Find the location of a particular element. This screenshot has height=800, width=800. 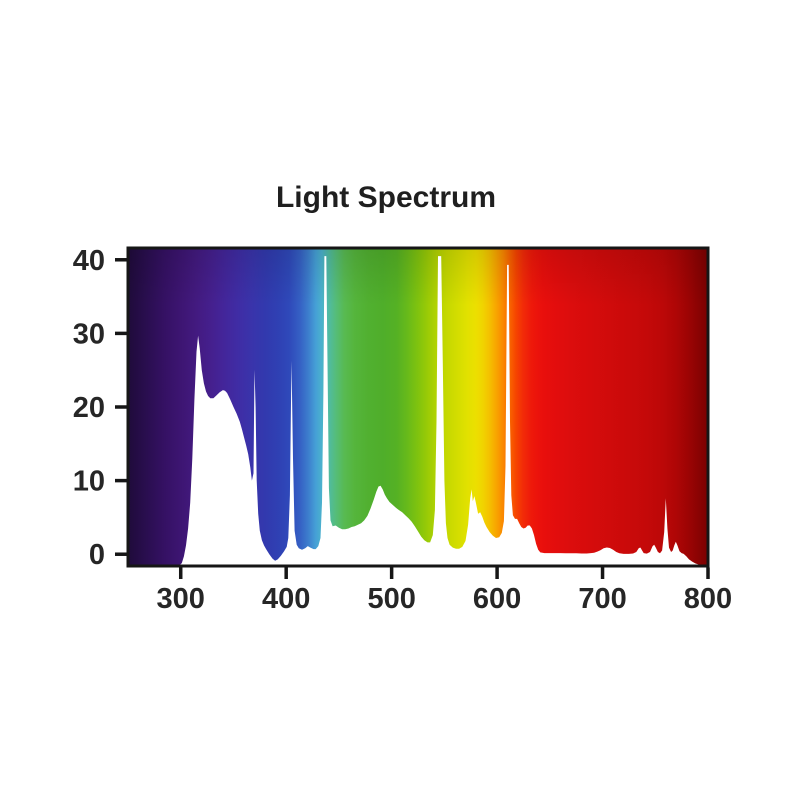

x-tick-label: 800 is located at coordinates (708, 599).